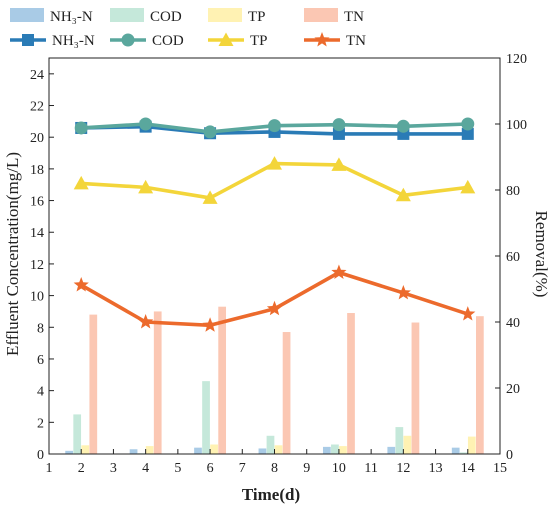  Describe the element at coordinates (37, 265) in the screenshot. I see `y-left-tick-label-12: 12` at that location.